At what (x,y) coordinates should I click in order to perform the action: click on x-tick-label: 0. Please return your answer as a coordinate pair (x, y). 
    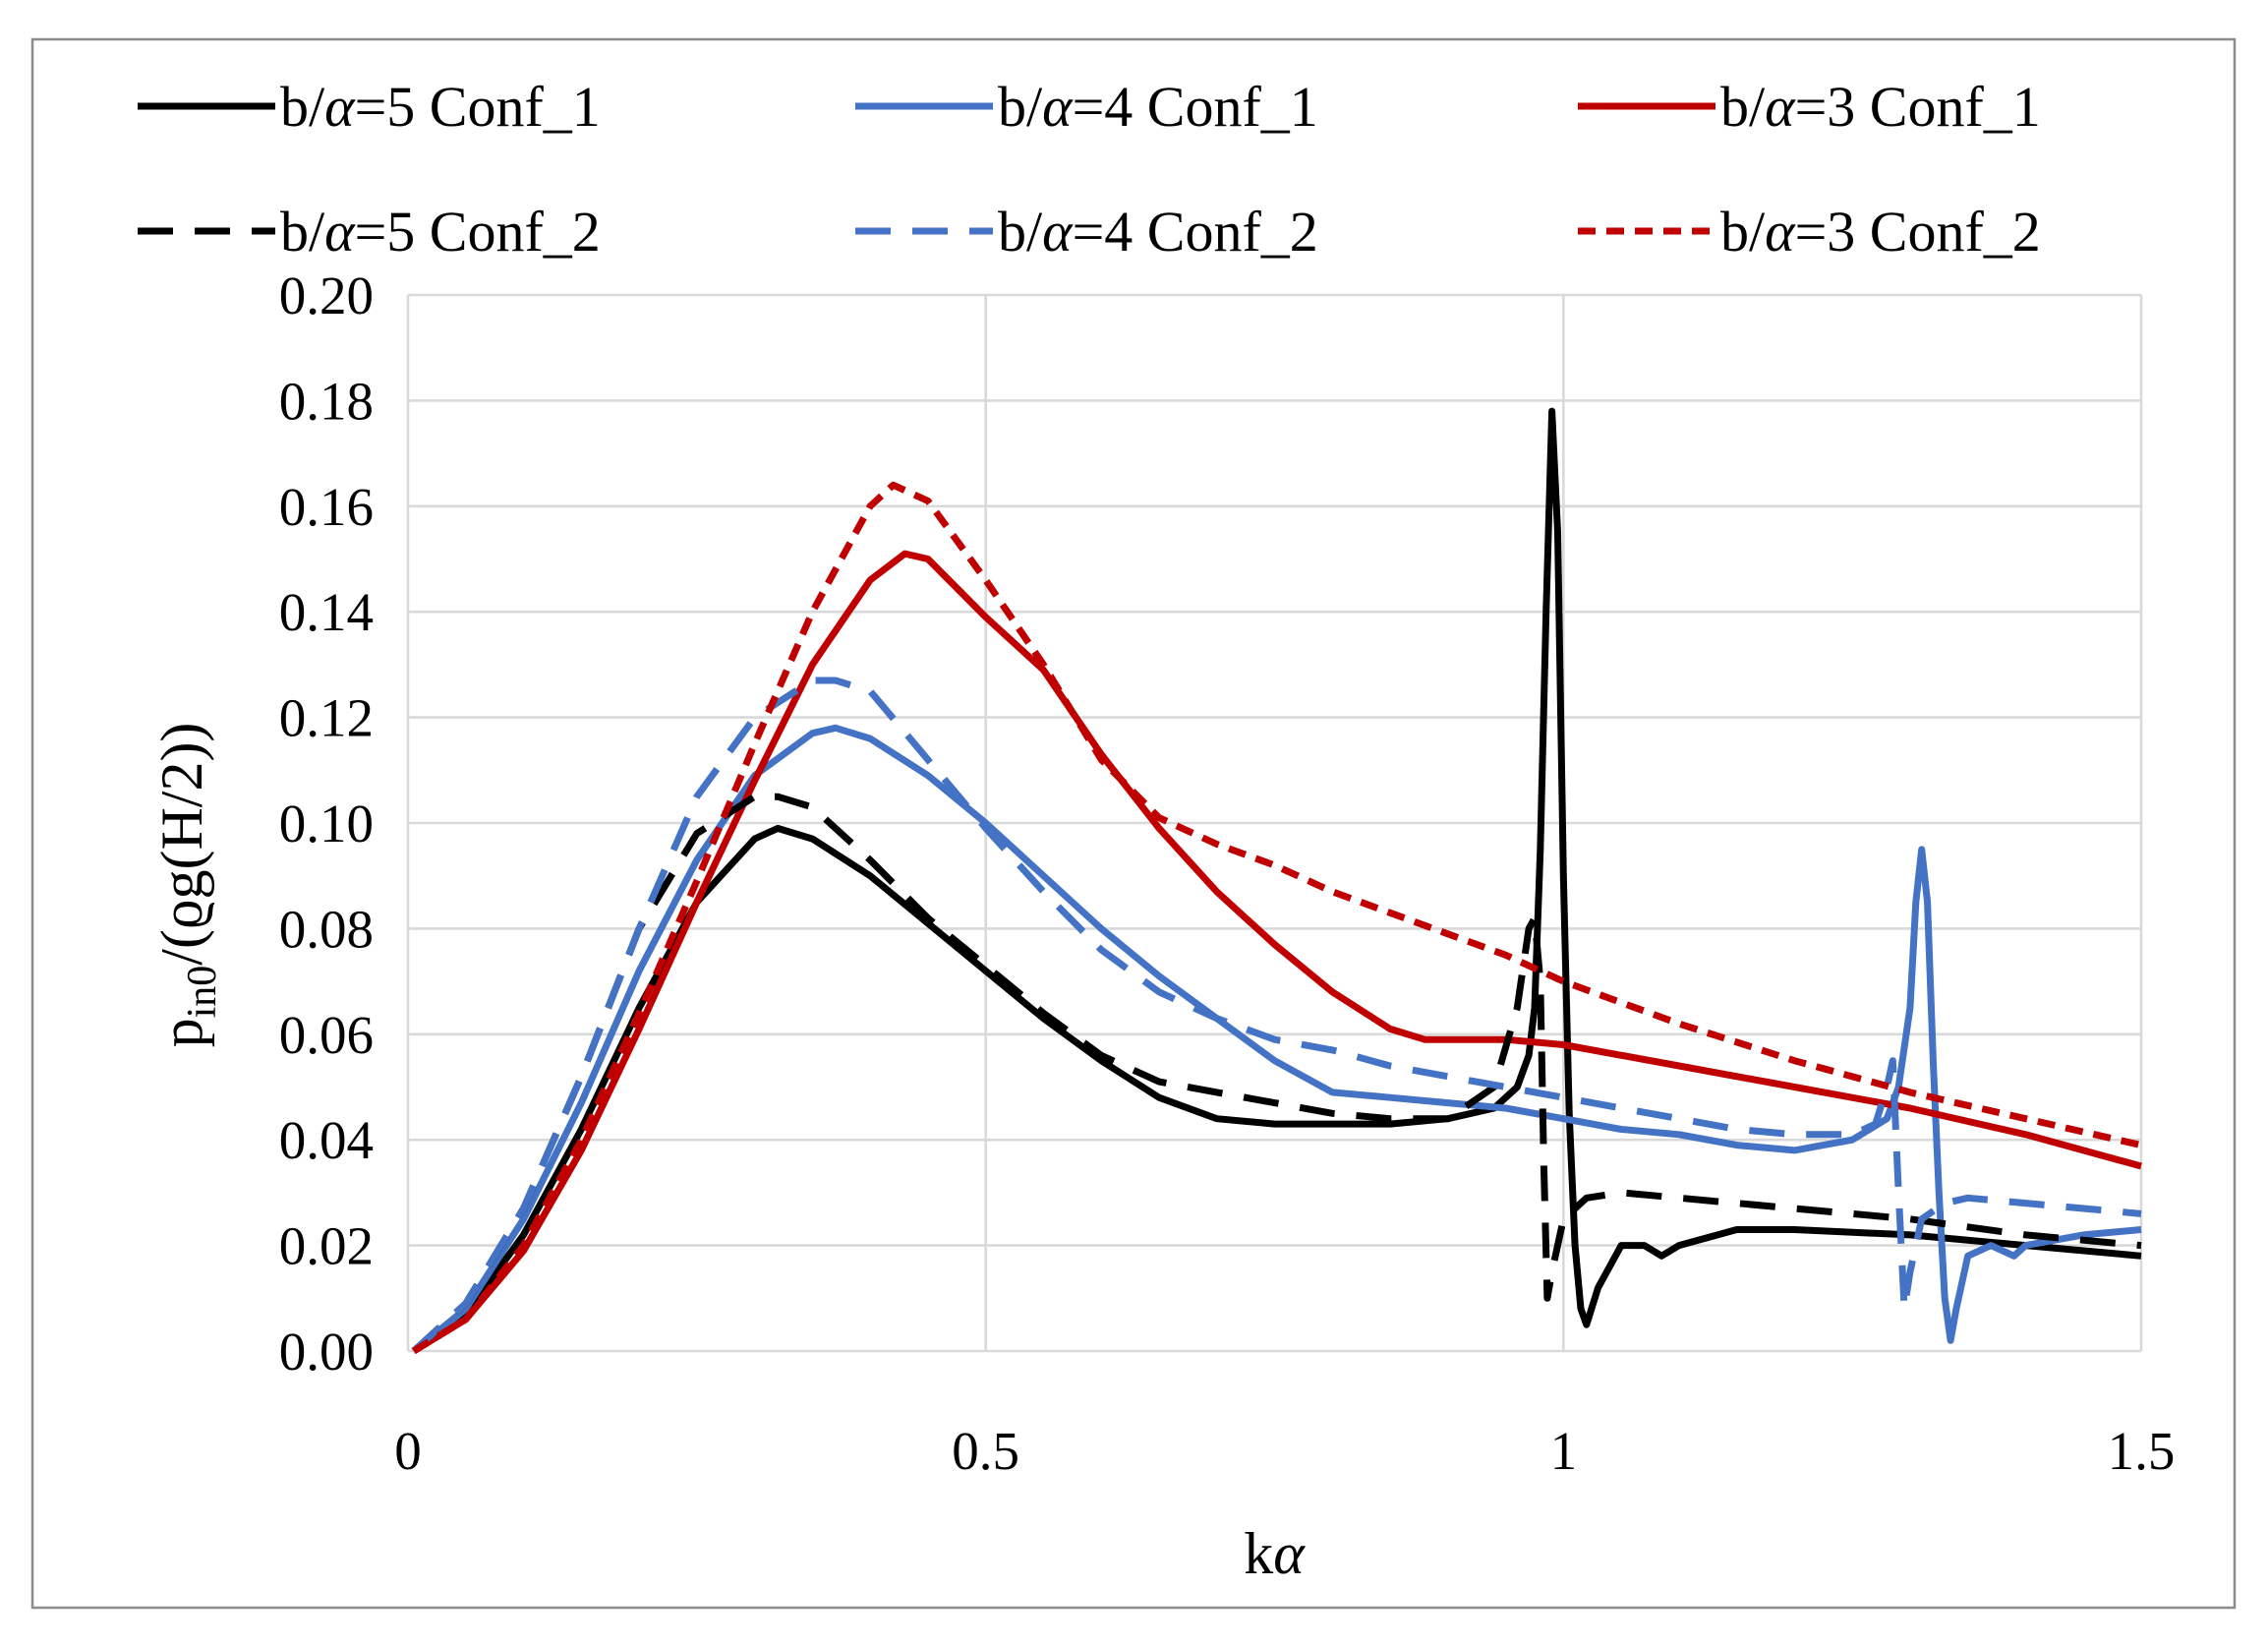
    Looking at the image, I should click on (408, 1451).